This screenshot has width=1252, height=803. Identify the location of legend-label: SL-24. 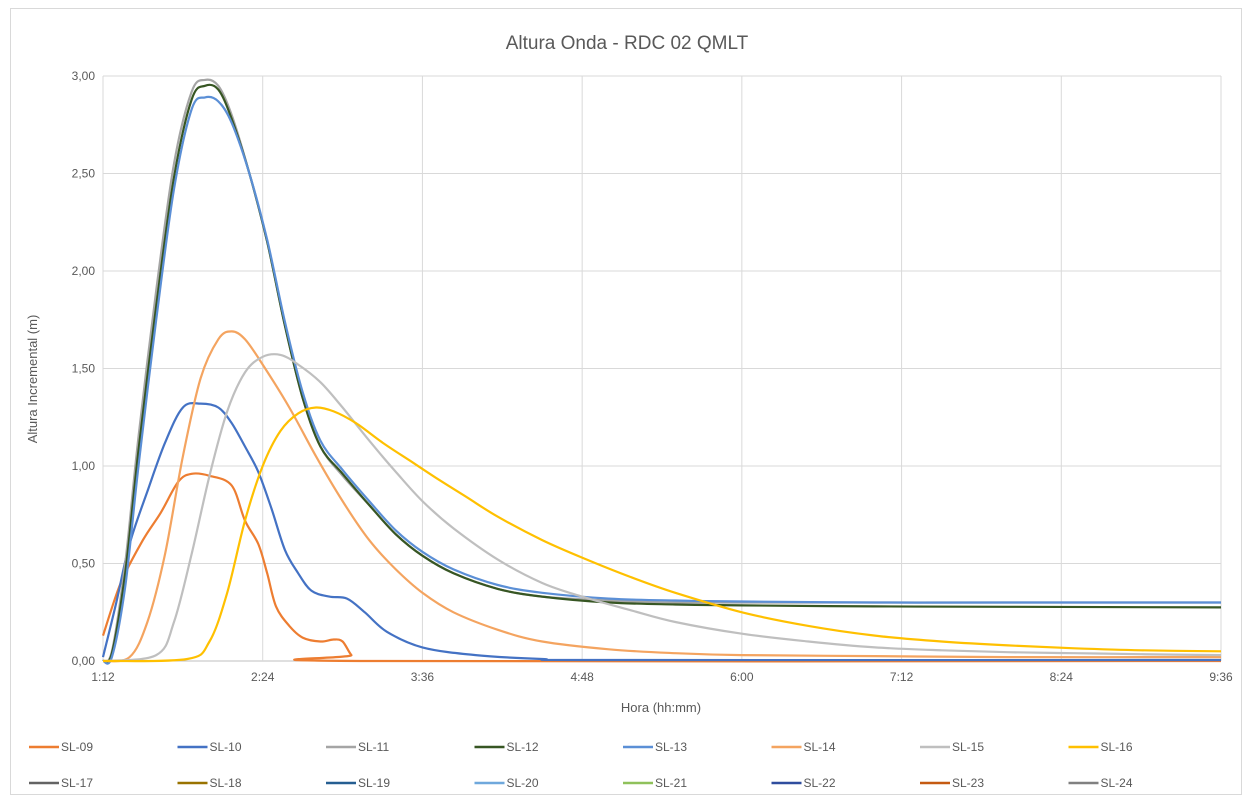
(1117, 783).